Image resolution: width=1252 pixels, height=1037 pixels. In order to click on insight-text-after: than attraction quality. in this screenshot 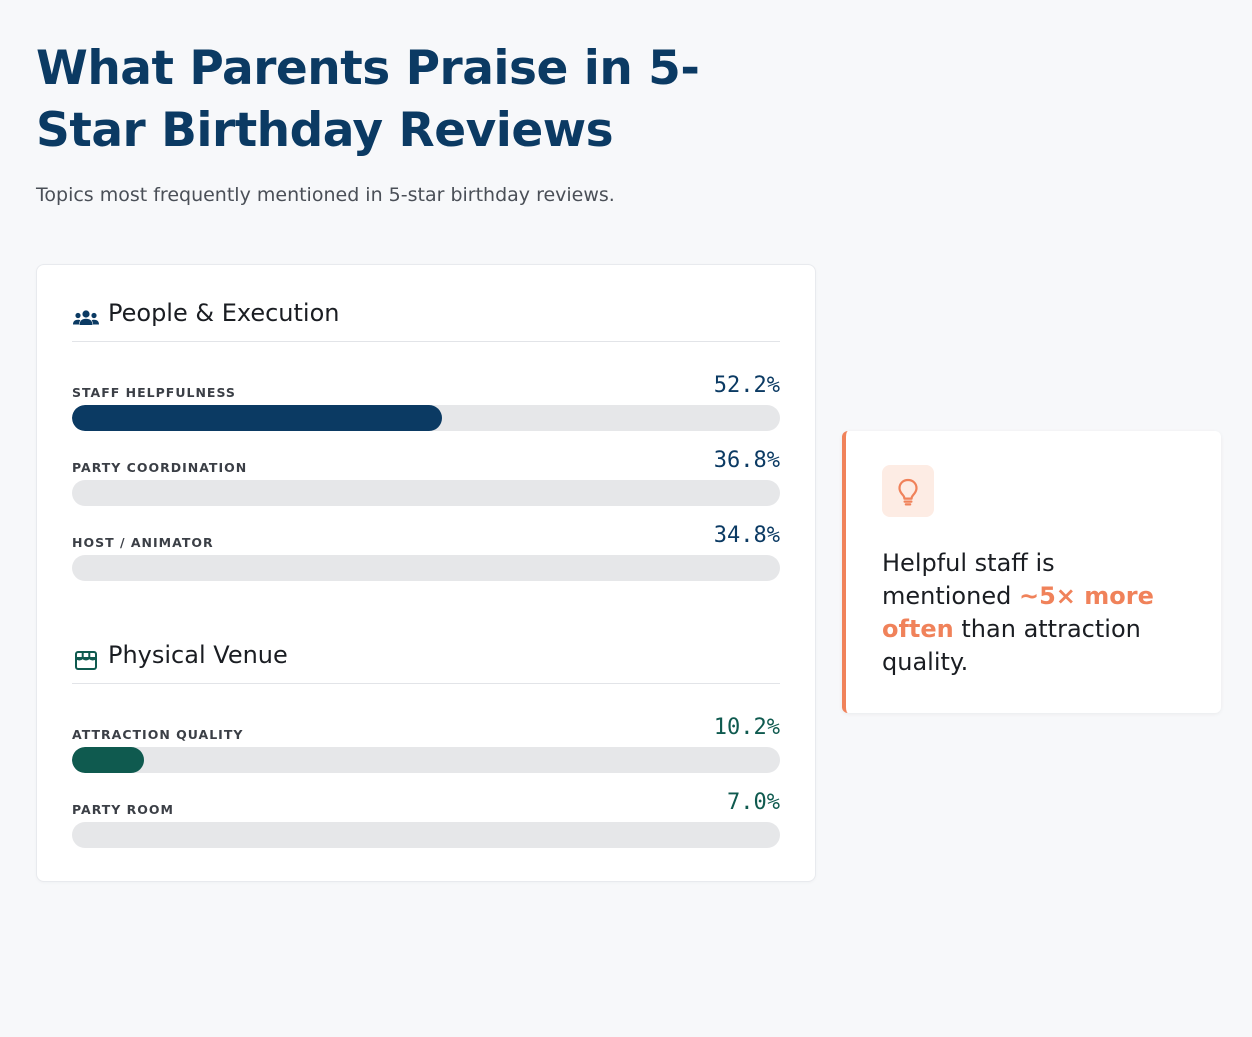, I will do `click(1011, 645)`.